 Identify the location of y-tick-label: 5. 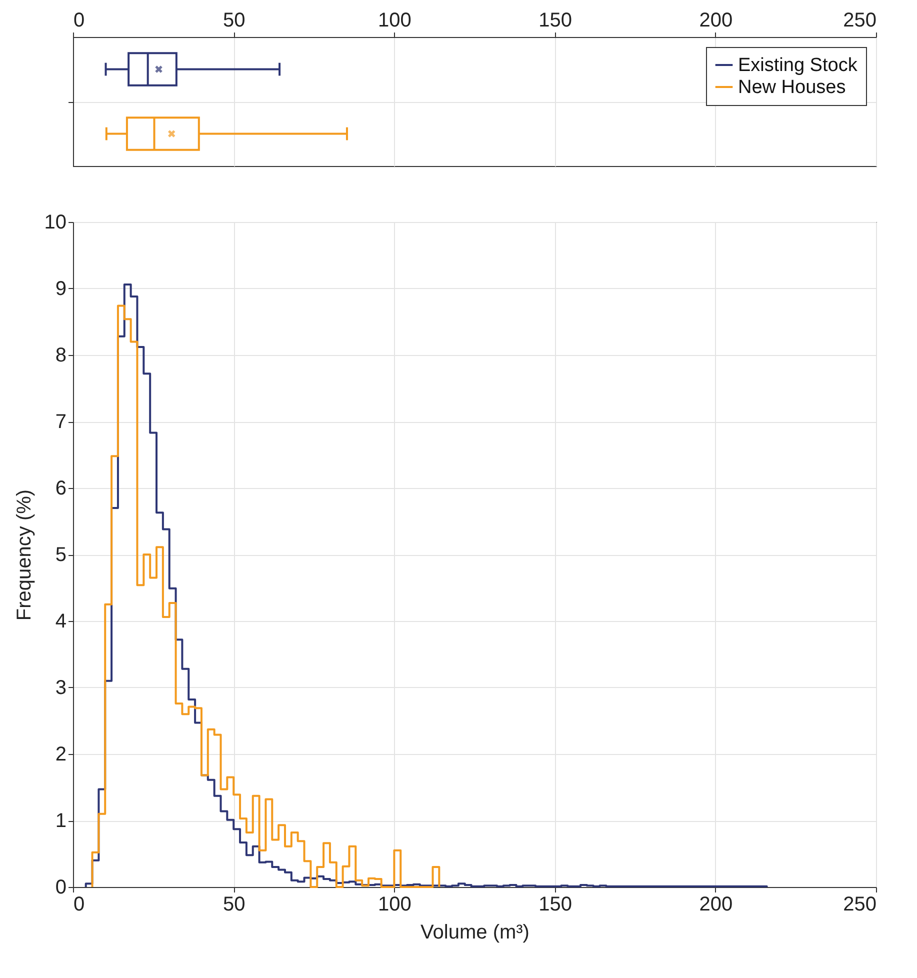
(60, 555).